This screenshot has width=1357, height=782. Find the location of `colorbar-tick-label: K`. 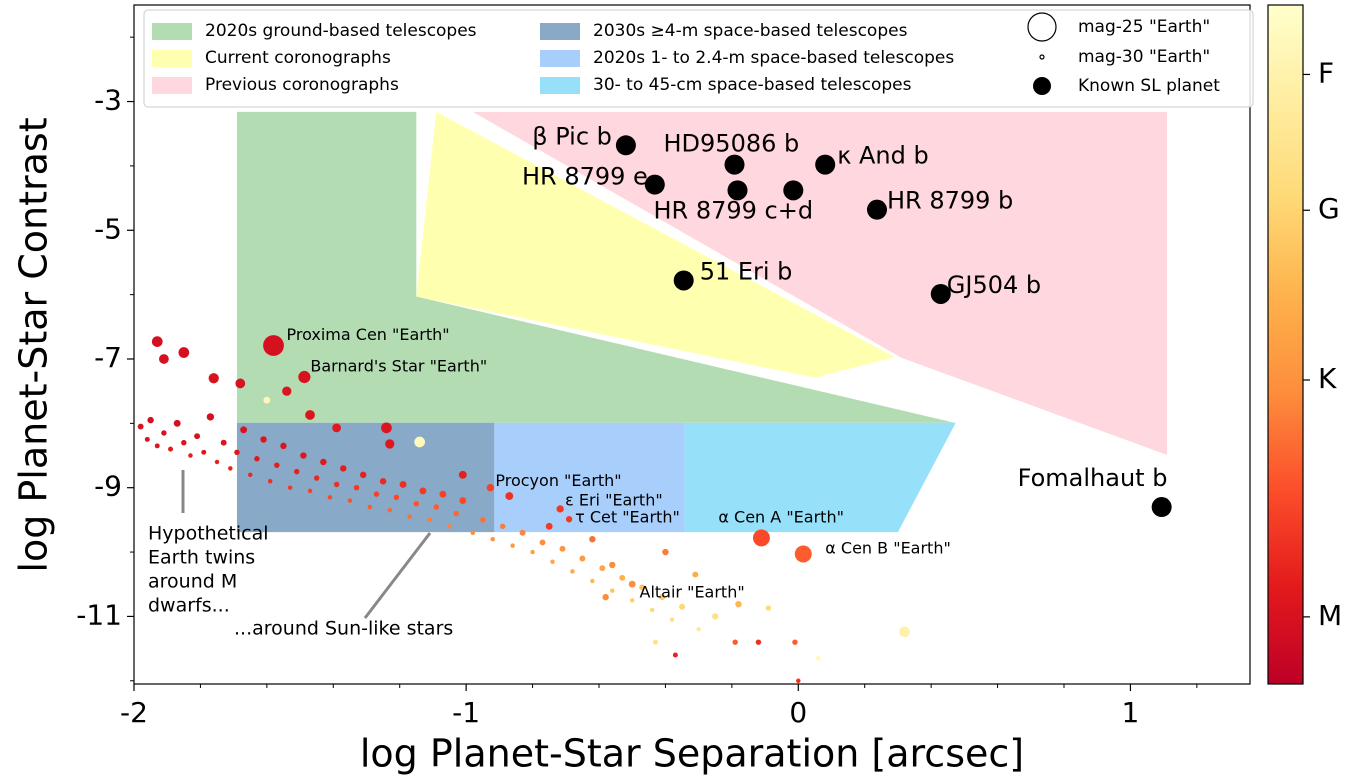

colorbar-tick-label: K is located at coordinates (1327, 378).